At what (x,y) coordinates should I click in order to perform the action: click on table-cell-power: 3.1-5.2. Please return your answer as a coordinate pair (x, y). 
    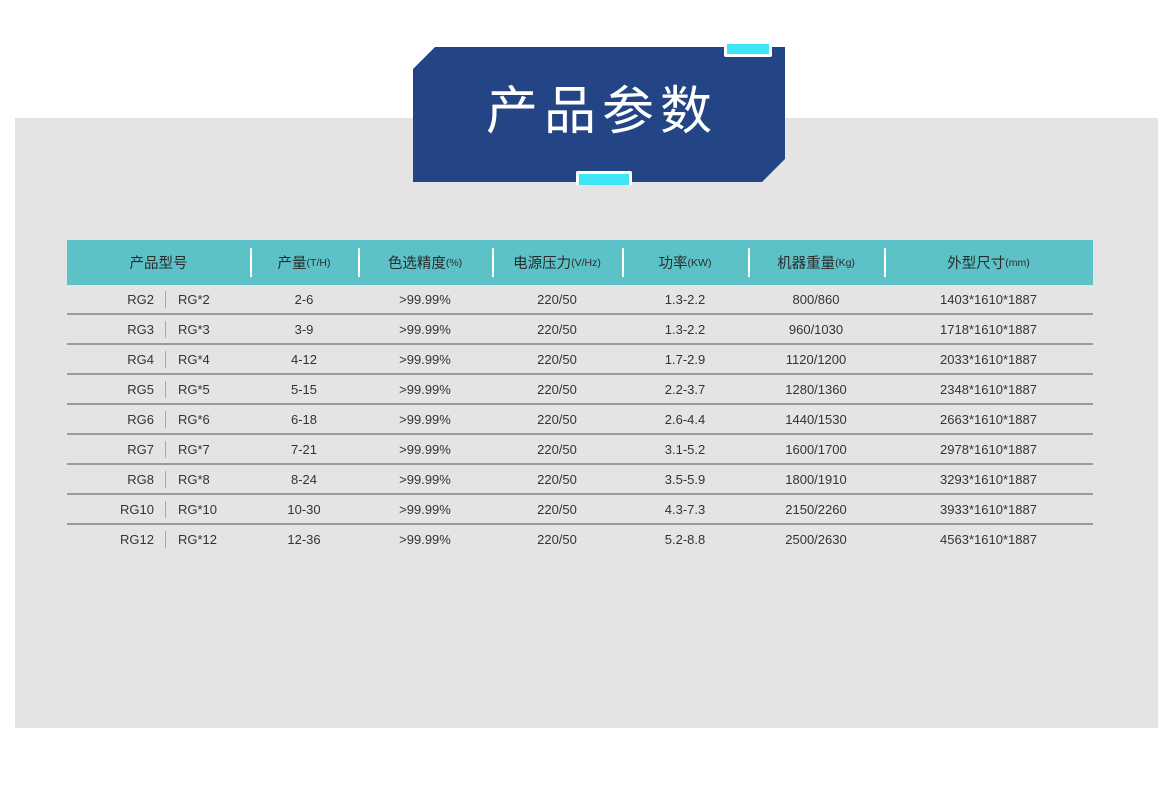
    Looking at the image, I should click on (685, 449).